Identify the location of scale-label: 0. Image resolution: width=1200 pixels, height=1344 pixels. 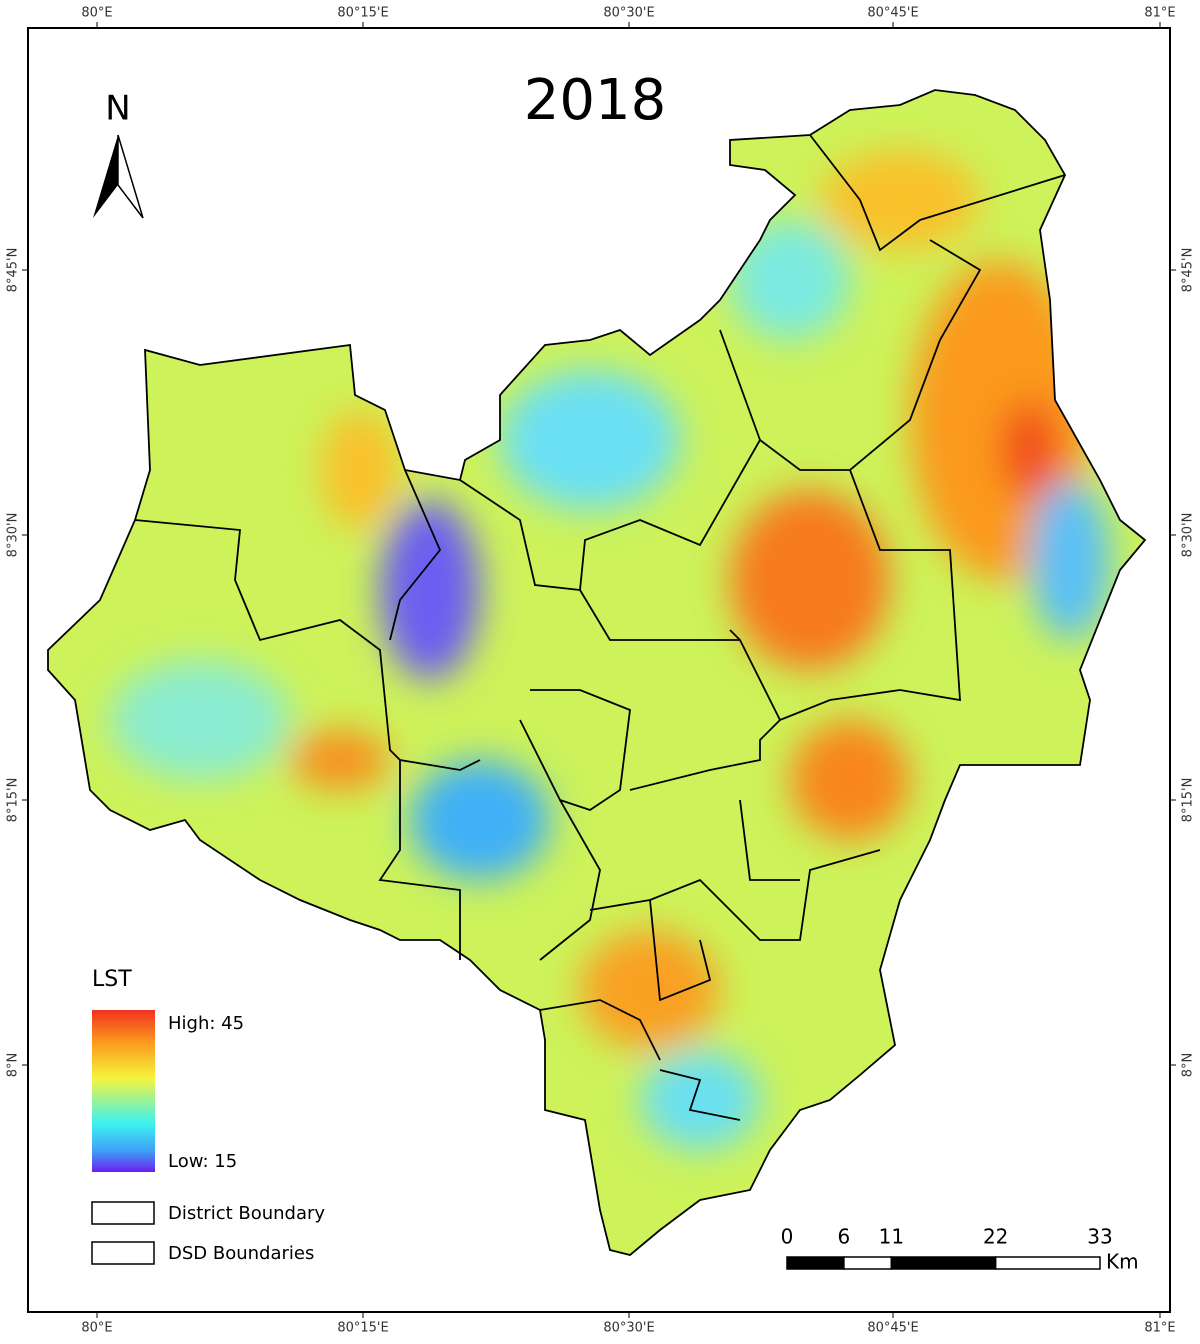
(787, 1237).